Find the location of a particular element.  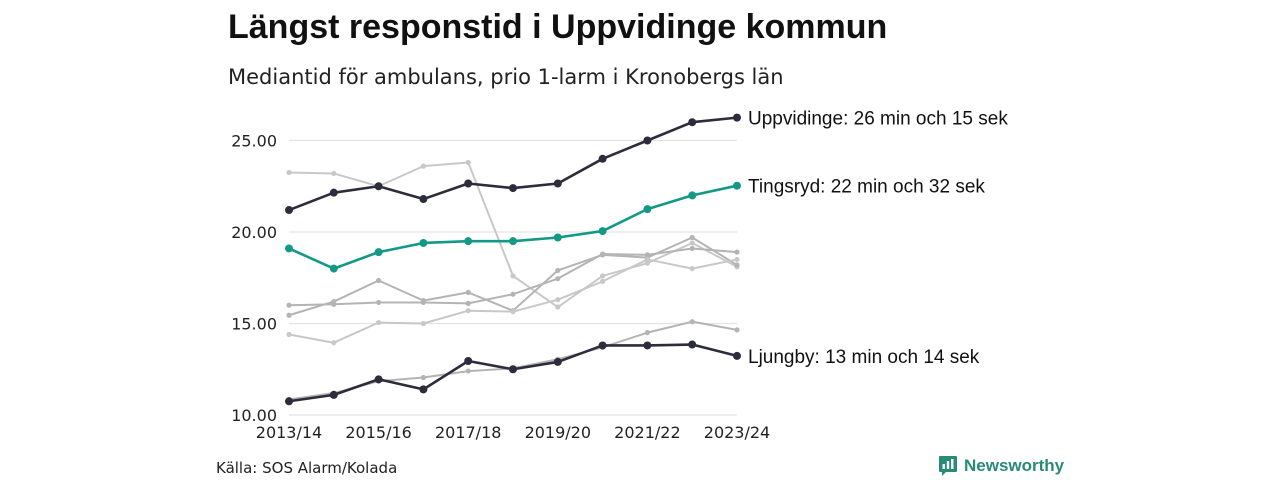

x-tick-label: 2017/18 is located at coordinates (468, 432).